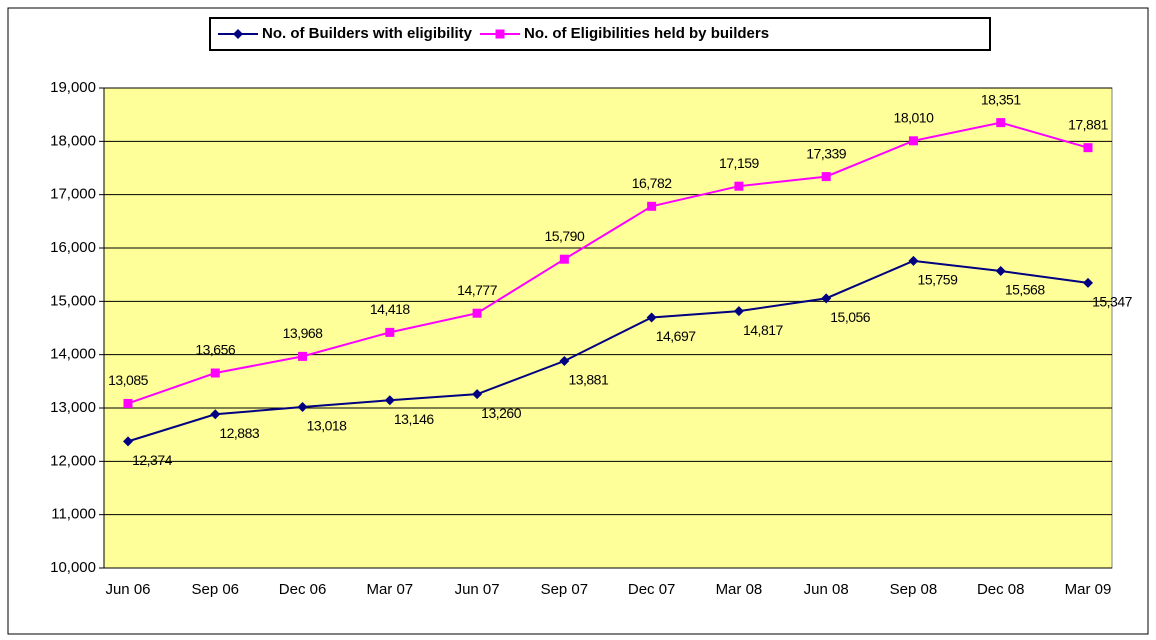 The height and width of the screenshot is (640, 1156). What do you see at coordinates (826, 153) in the screenshot?
I see `data-label: 17,339` at bounding box center [826, 153].